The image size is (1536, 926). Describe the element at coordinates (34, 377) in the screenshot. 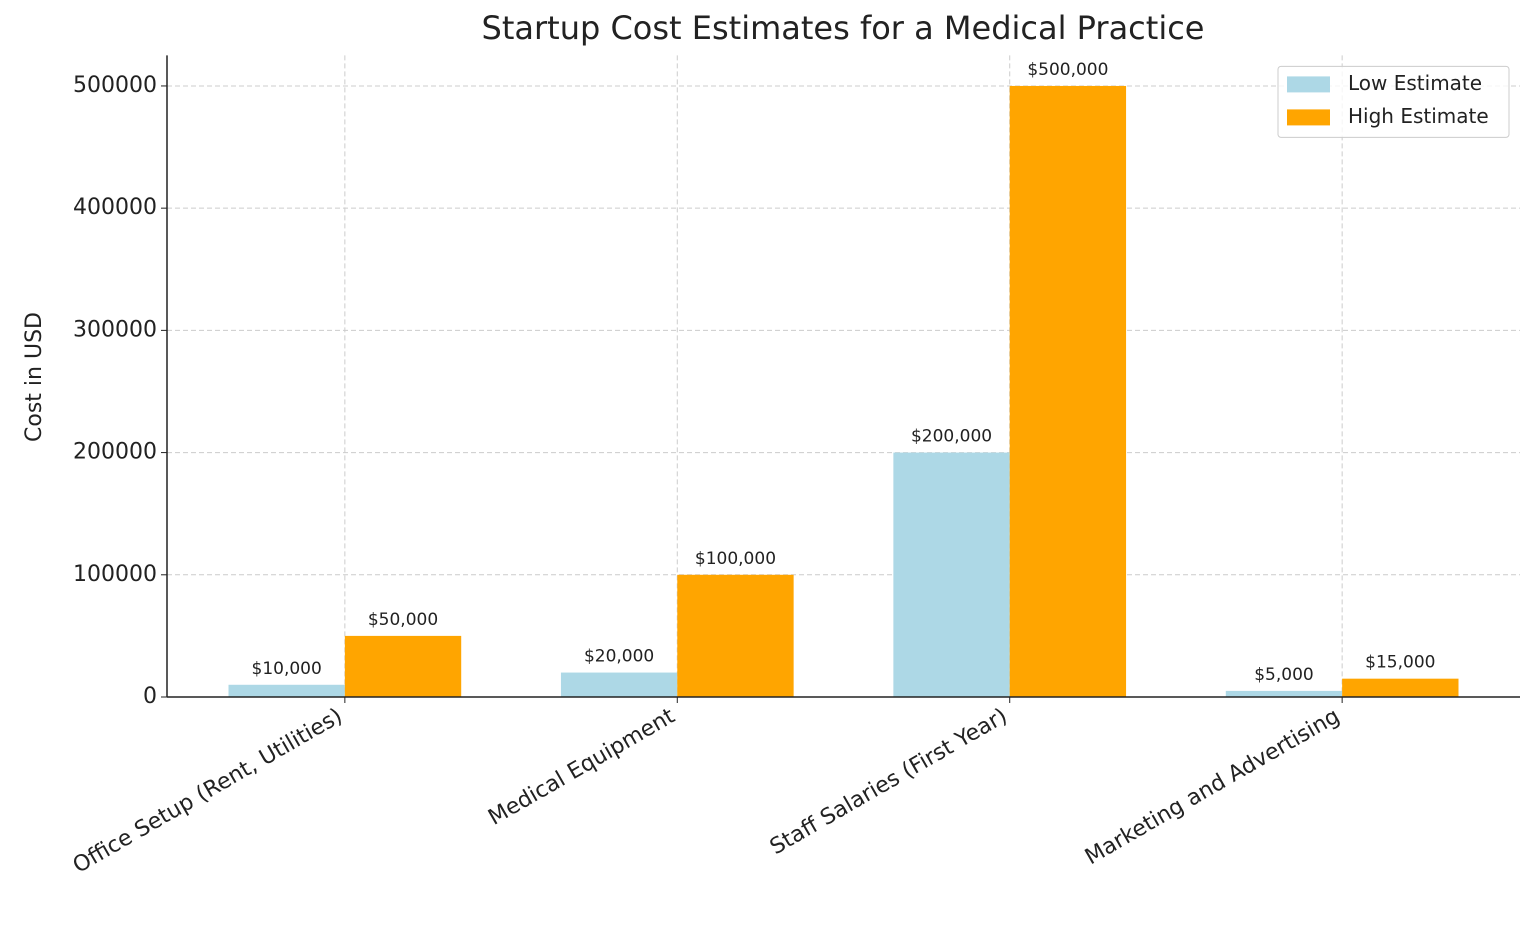

I see `y-axis-label: Cost in USD` at that location.